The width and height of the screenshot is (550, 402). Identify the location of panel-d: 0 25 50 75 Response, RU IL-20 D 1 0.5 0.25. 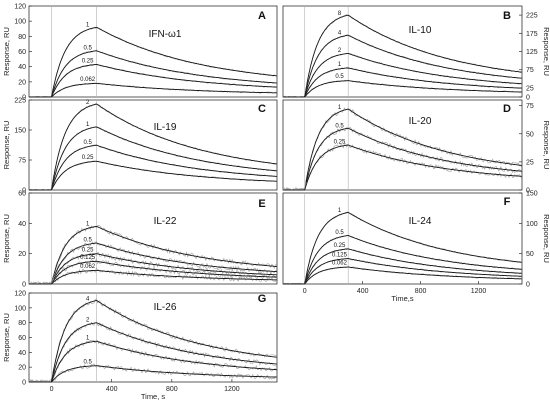
(416, 147).